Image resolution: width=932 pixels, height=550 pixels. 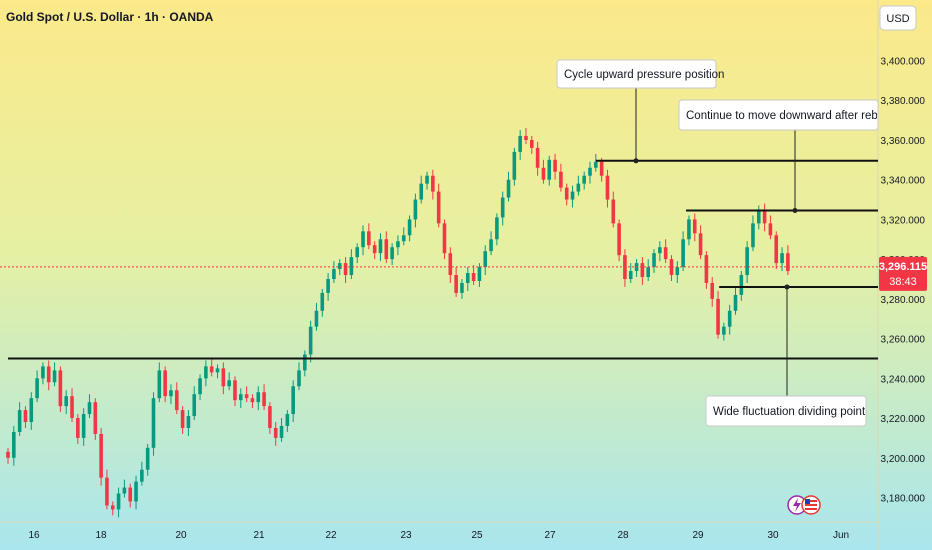 What do you see at coordinates (898, 18) in the screenshot?
I see `currency-button: USD` at bounding box center [898, 18].